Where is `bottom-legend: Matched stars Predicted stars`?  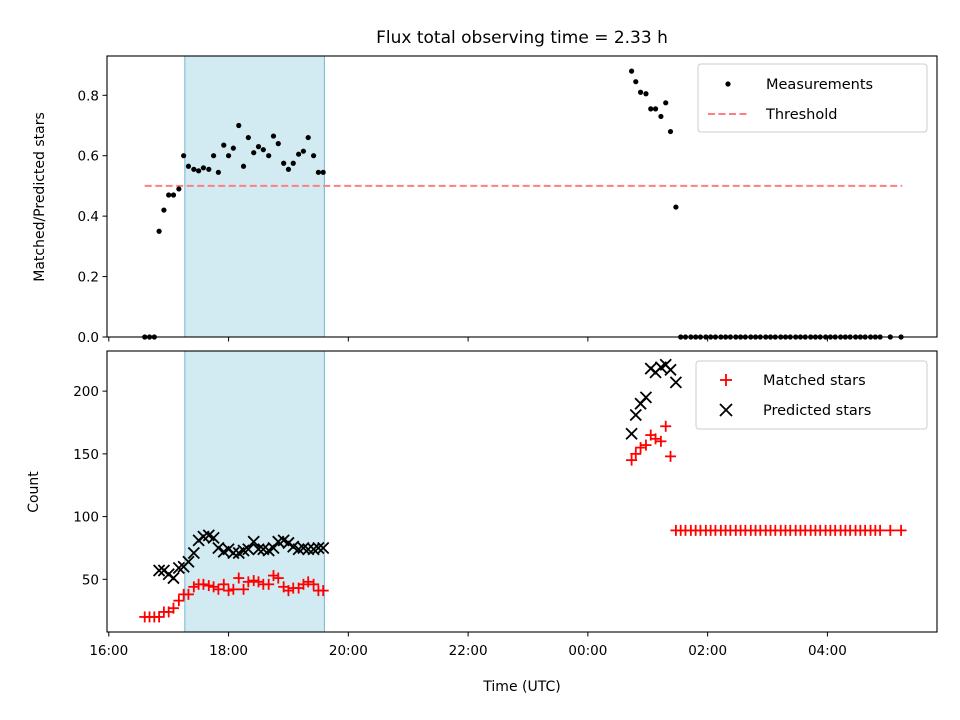
bottom-legend: Matched stars Predicted stars is located at coordinates (811, 395).